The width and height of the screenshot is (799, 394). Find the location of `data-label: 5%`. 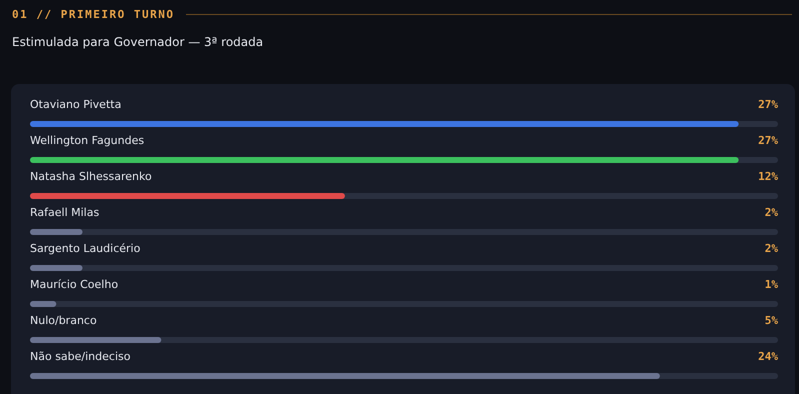

data-label: 5% is located at coordinates (771, 320).